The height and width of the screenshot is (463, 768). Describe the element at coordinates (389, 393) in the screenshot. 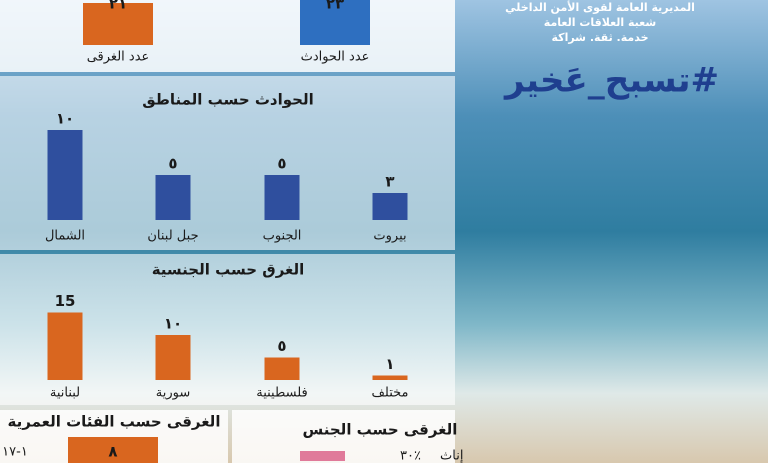

I see `category-label: مختلف` at that location.